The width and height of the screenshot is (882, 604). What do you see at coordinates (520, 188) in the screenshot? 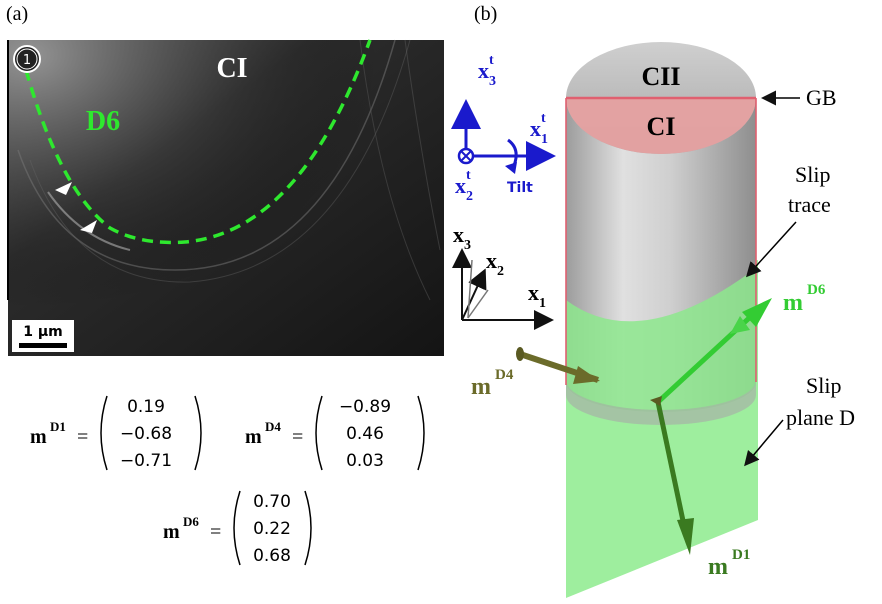
I see `svg-text: Tilt` at bounding box center [520, 188].